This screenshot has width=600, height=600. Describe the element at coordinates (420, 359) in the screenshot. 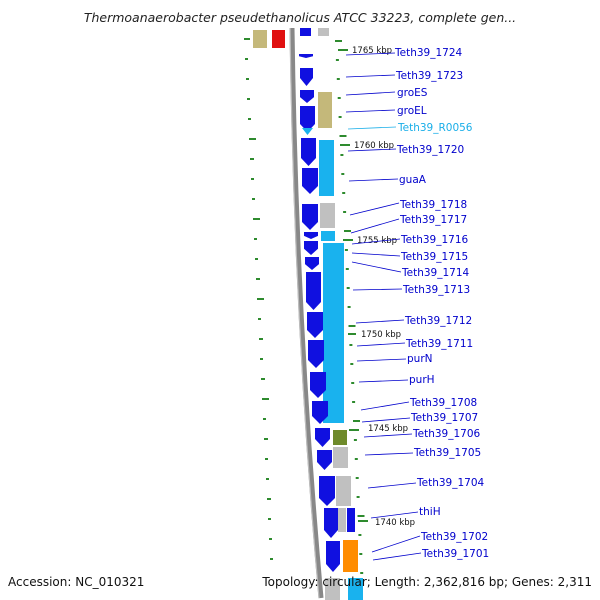

I see `gene-label: purN` at that location.